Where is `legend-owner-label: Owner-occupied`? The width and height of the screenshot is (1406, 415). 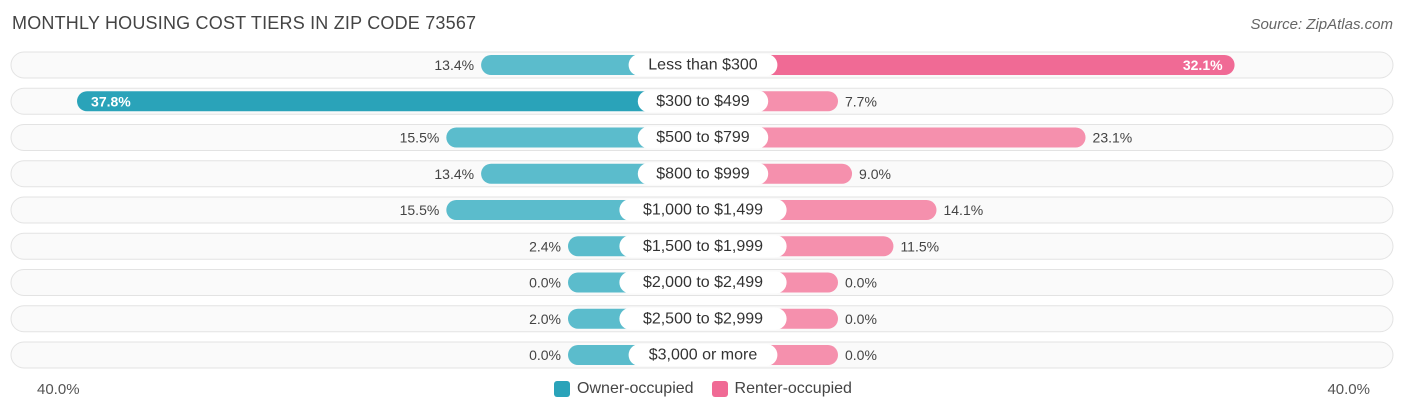
legend-owner-label: Owner-occupied is located at coordinates (635, 388).